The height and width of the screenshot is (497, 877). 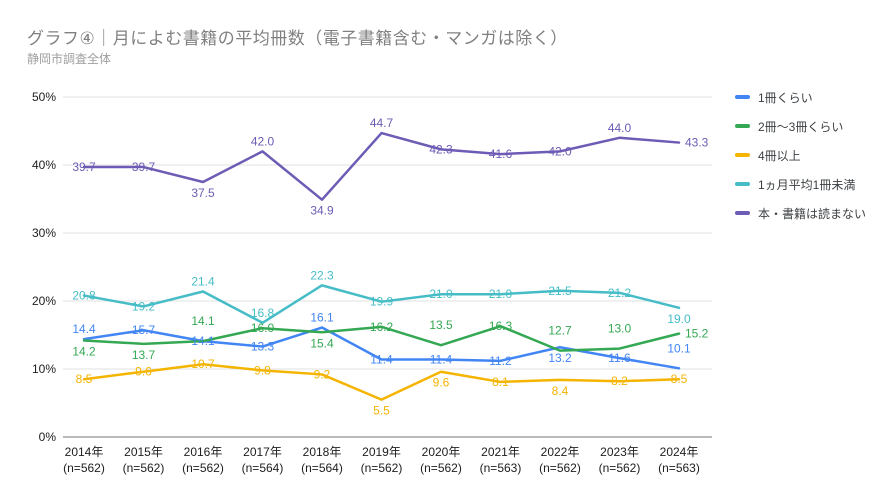 I want to click on y-axis-tick-label: 0%, so click(x=48, y=437).